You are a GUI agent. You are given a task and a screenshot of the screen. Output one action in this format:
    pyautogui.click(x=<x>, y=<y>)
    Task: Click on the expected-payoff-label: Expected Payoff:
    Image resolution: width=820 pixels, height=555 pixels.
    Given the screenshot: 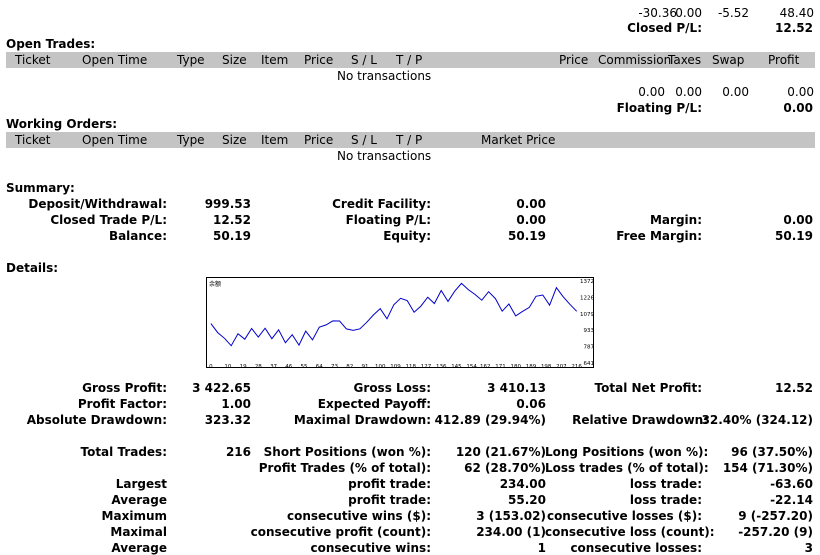 What is the action you would take?
    pyautogui.click(x=374, y=404)
    